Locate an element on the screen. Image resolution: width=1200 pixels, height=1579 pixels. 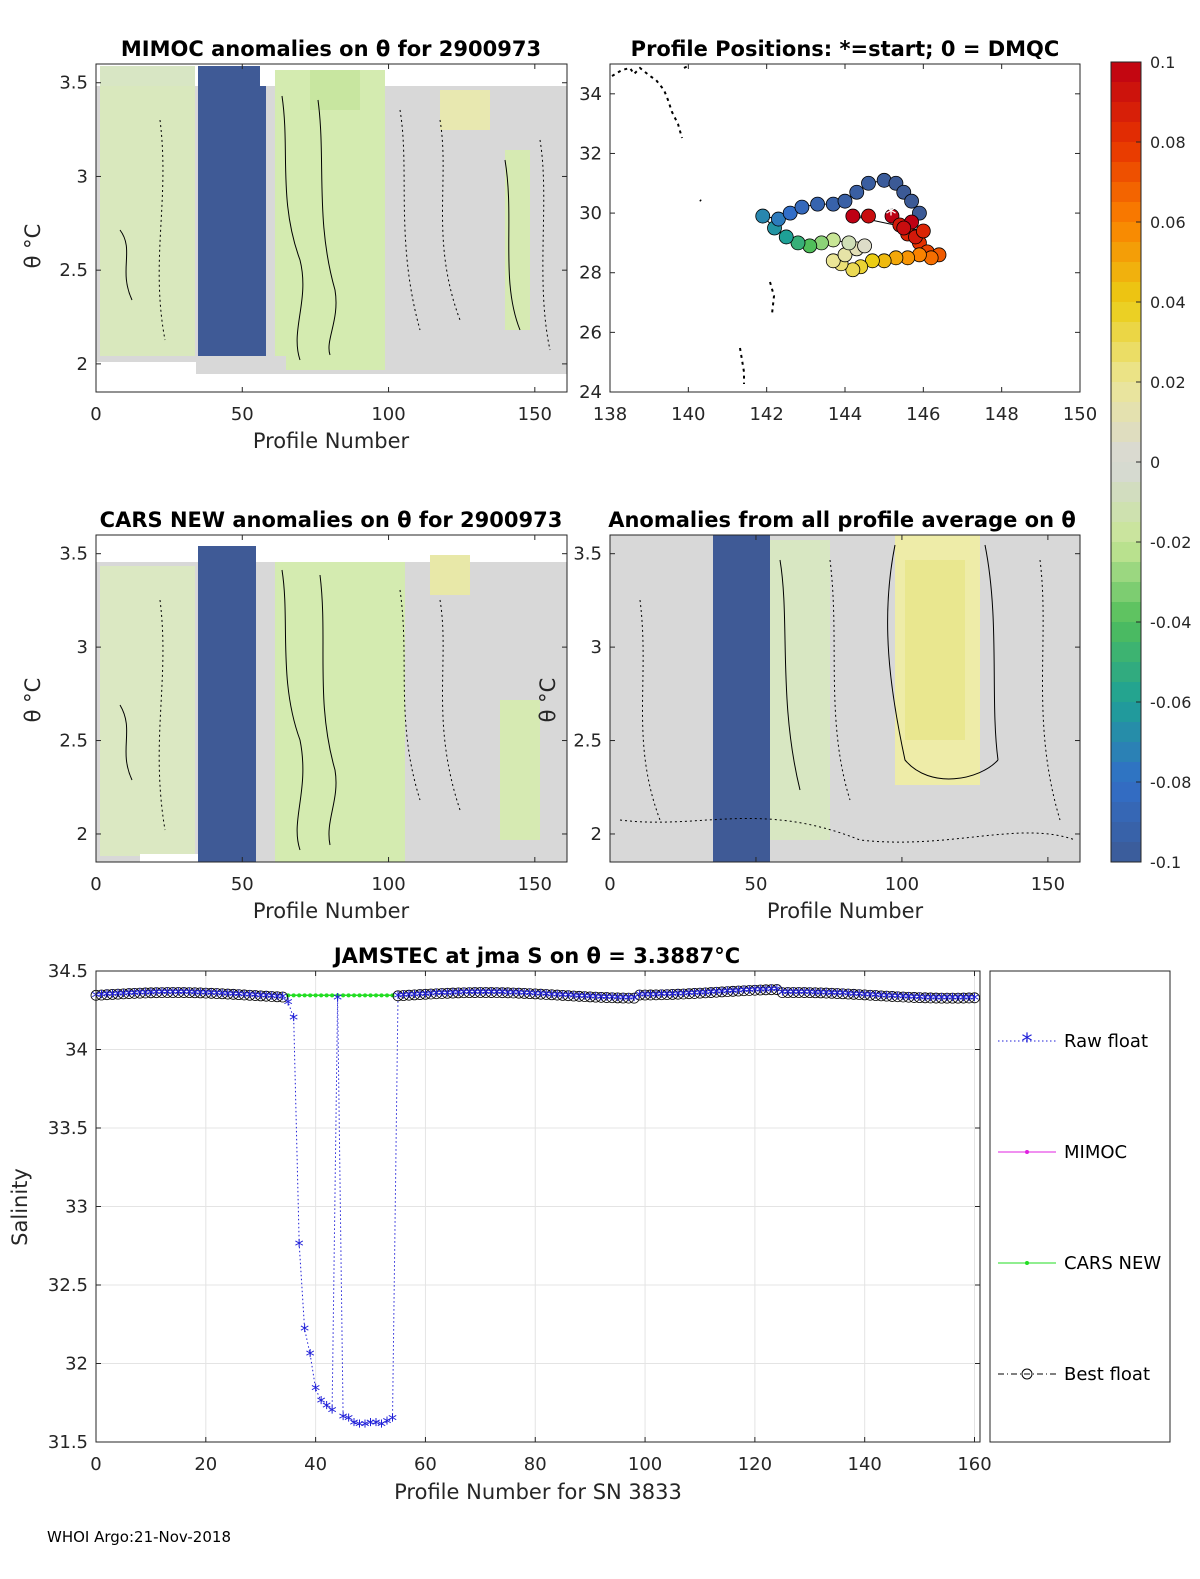
colorbar-tick-label: 0.06 is located at coordinates (1168, 222).